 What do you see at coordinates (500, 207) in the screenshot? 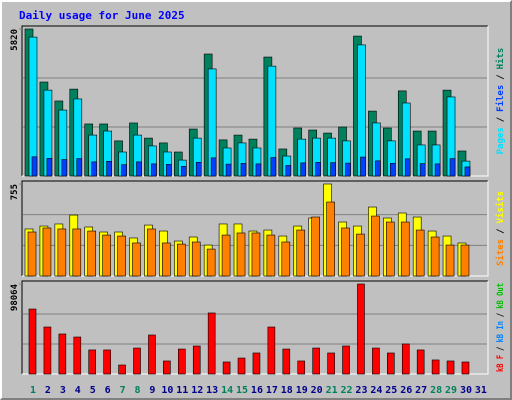
I see `legend-entry: Visits` at bounding box center [500, 207].